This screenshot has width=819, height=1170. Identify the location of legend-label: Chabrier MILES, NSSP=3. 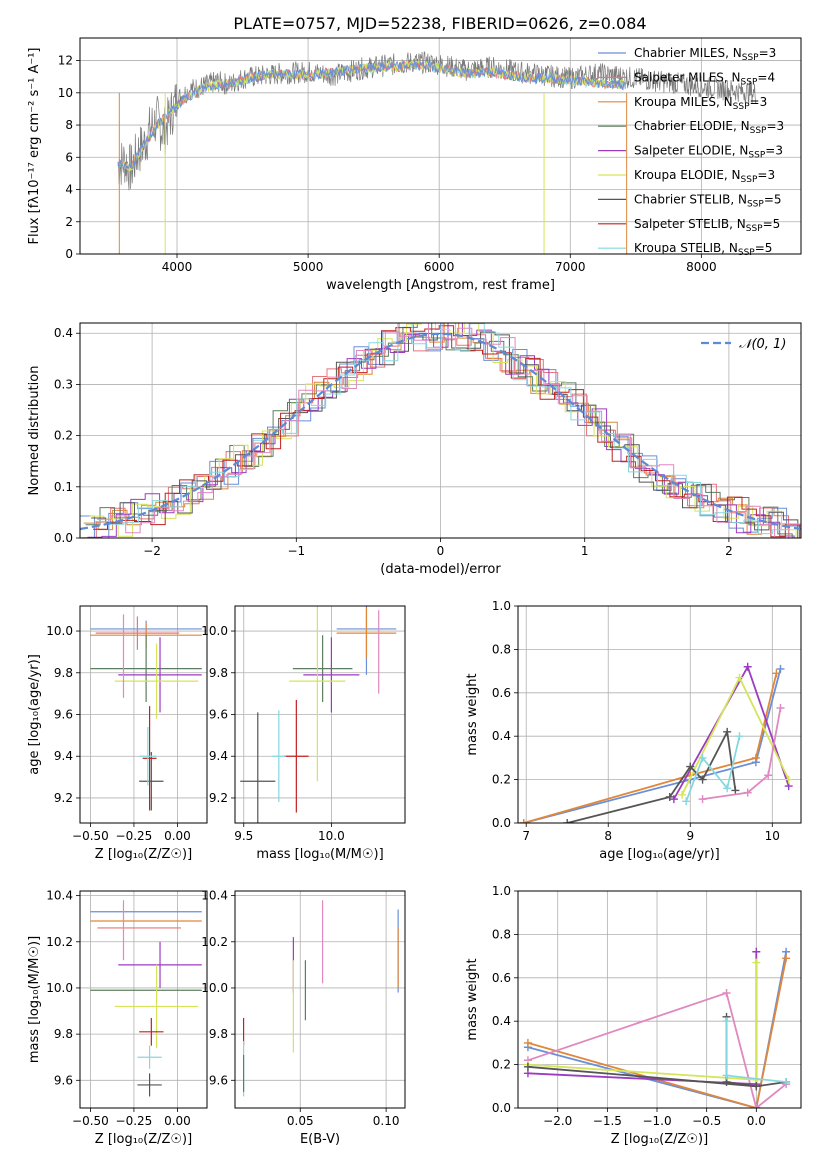
(705, 54).